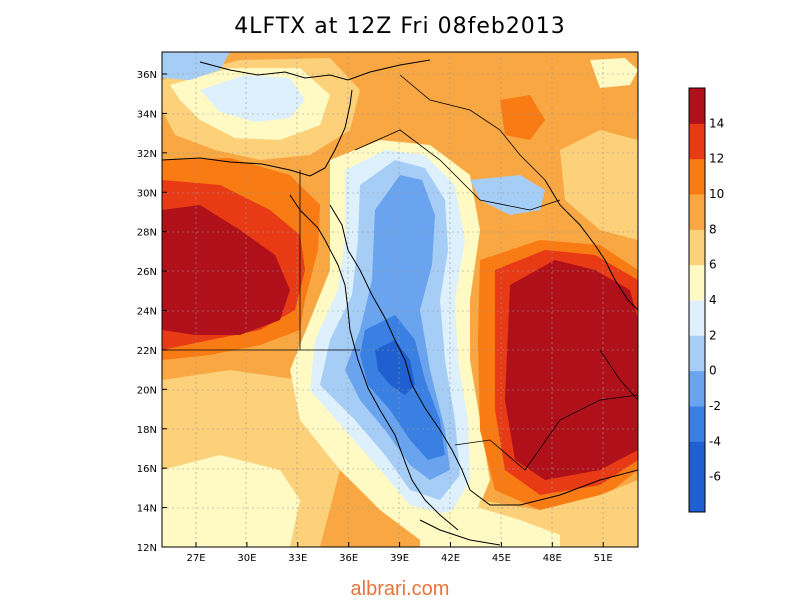 The width and height of the screenshot is (800, 601). What do you see at coordinates (715, 441) in the screenshot?
I see `colorbar-label: -4` at bounding box center [715, 441].